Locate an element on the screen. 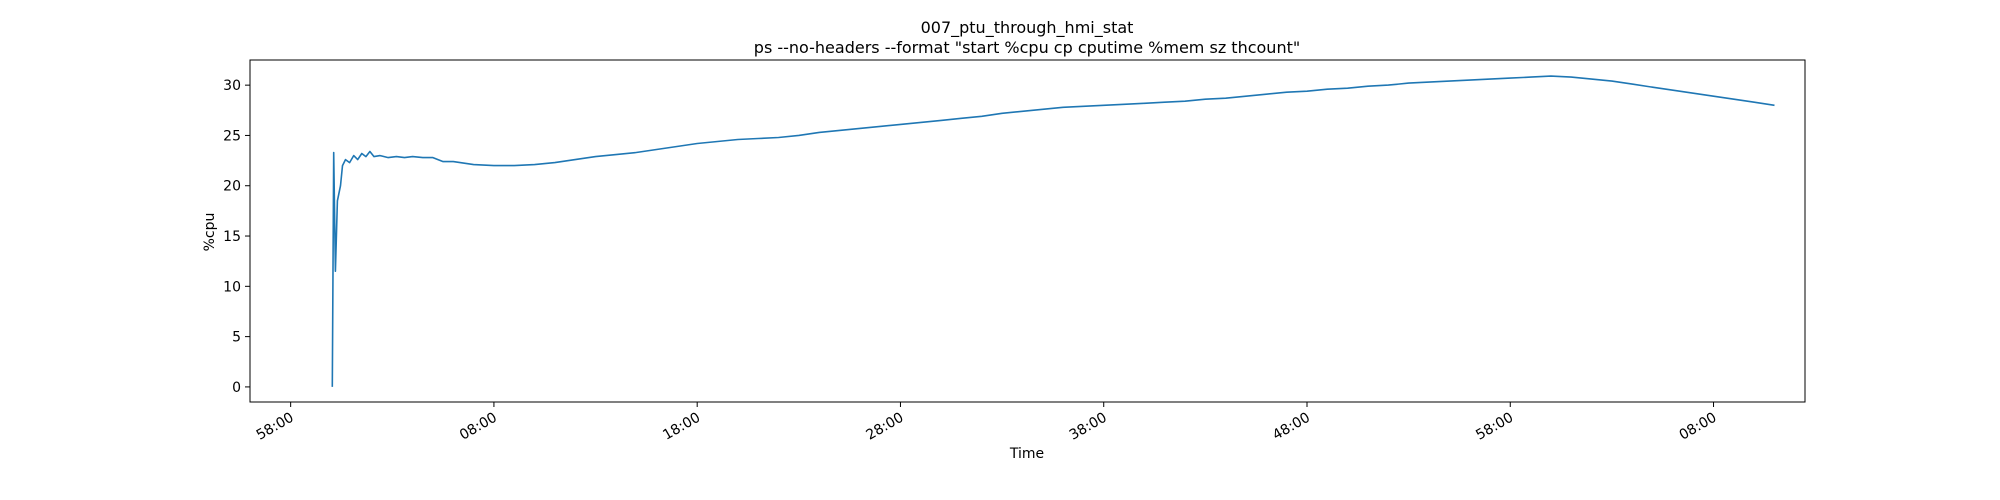 Image resolution: width=2000 pixels, height=500 pixels. y-tick-label: 20 is located at coordinates (232, 187).